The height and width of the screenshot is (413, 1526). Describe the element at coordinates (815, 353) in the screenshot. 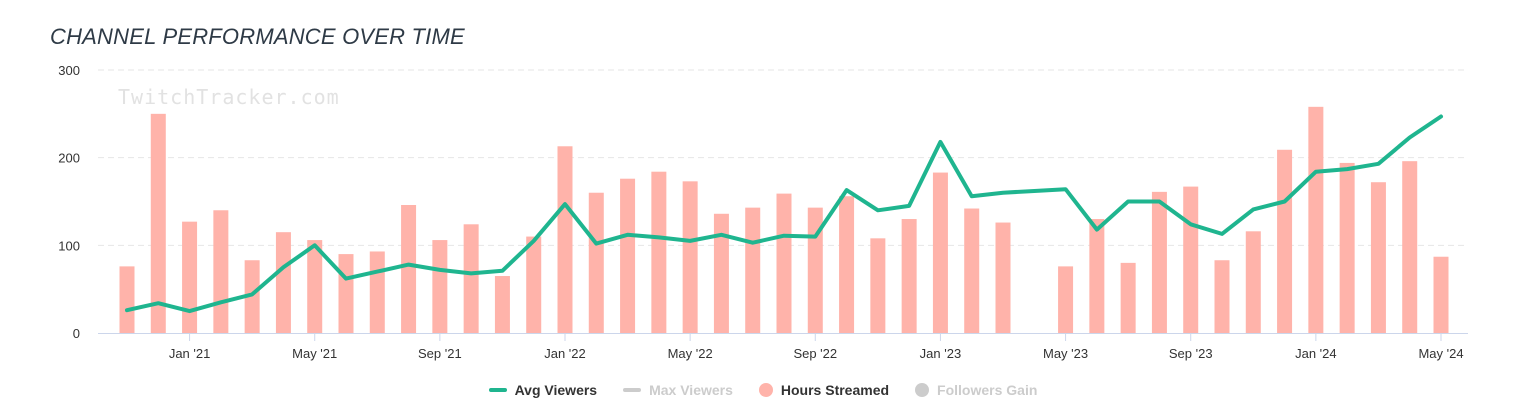

I see `x-tick-label: Sep '22` at that location.